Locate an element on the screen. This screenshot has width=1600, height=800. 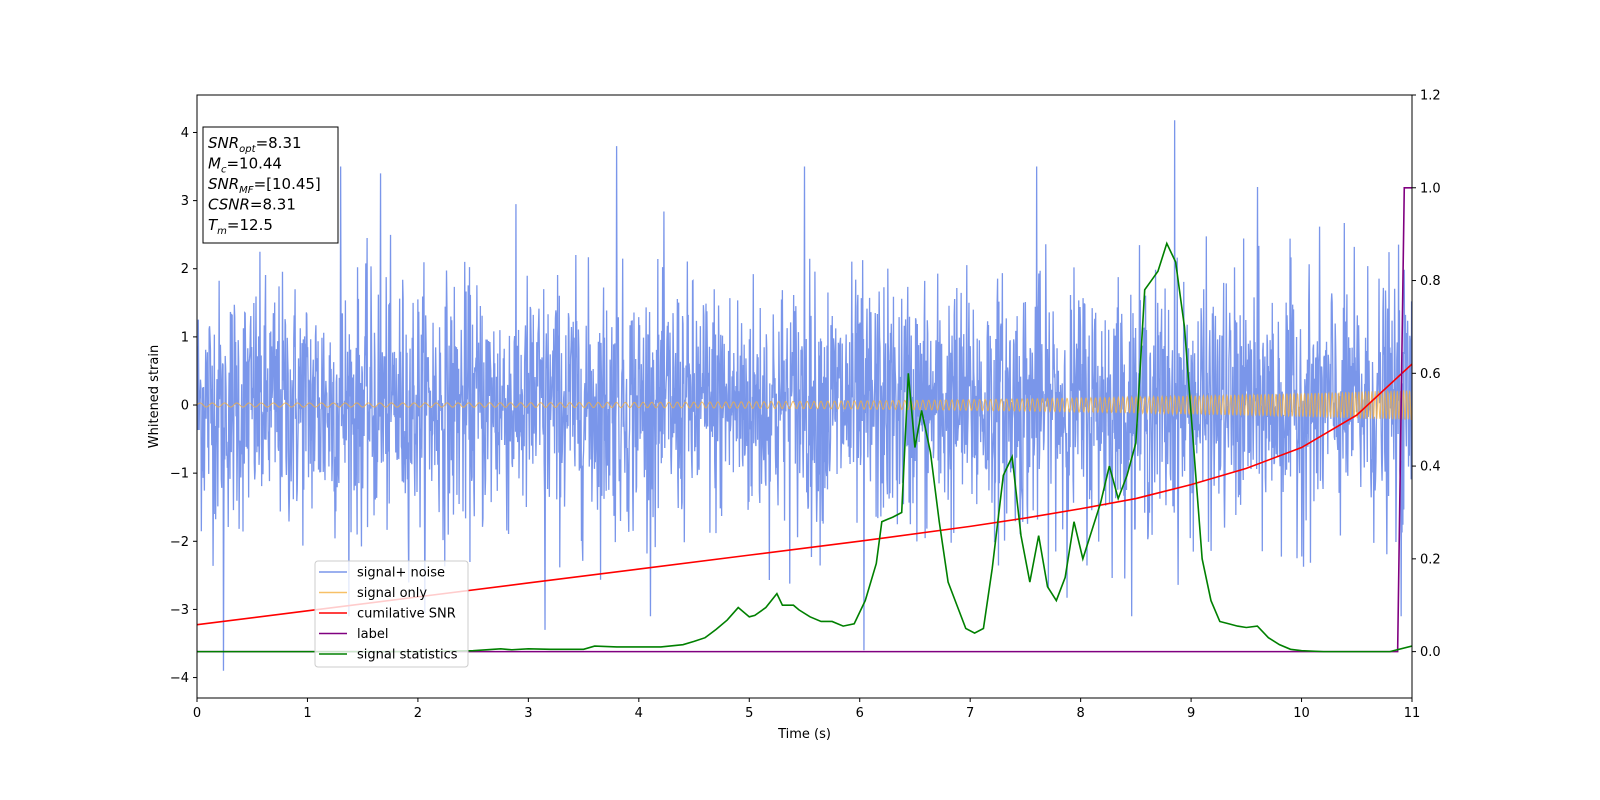
x-tick-label: 0 is located at coordinates (197, 713).